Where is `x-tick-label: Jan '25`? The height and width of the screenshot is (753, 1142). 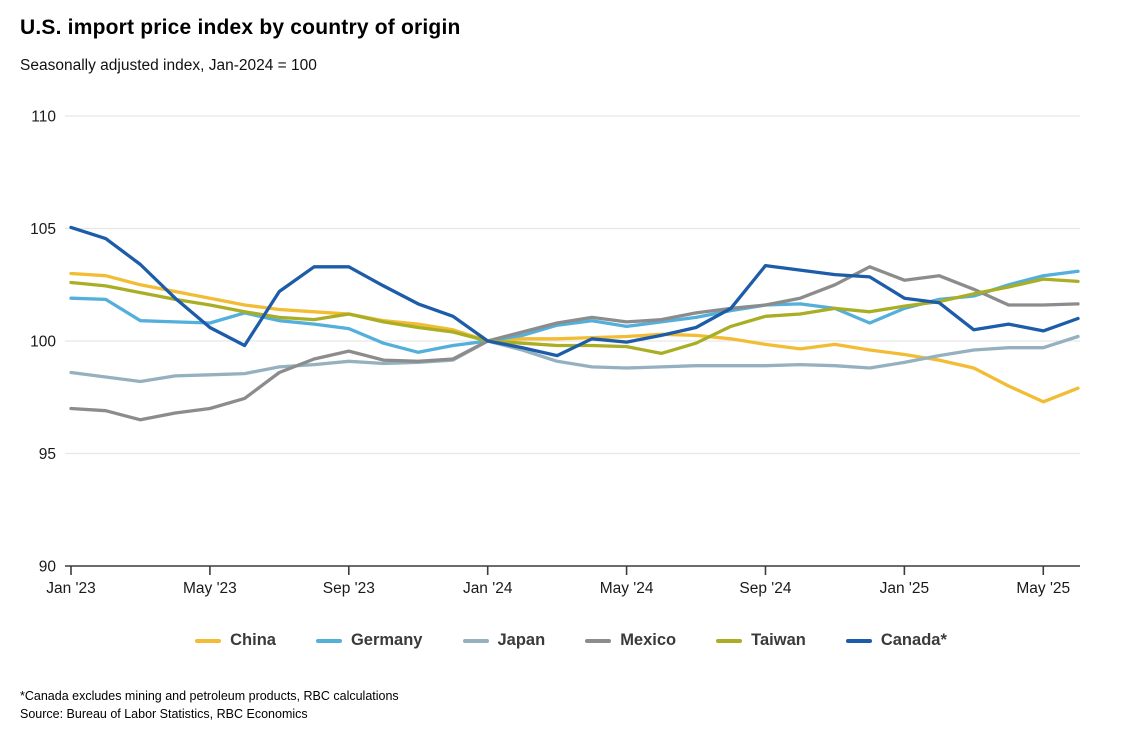
x-tick-label: Jan '25 is located at coordinates (905, 588).